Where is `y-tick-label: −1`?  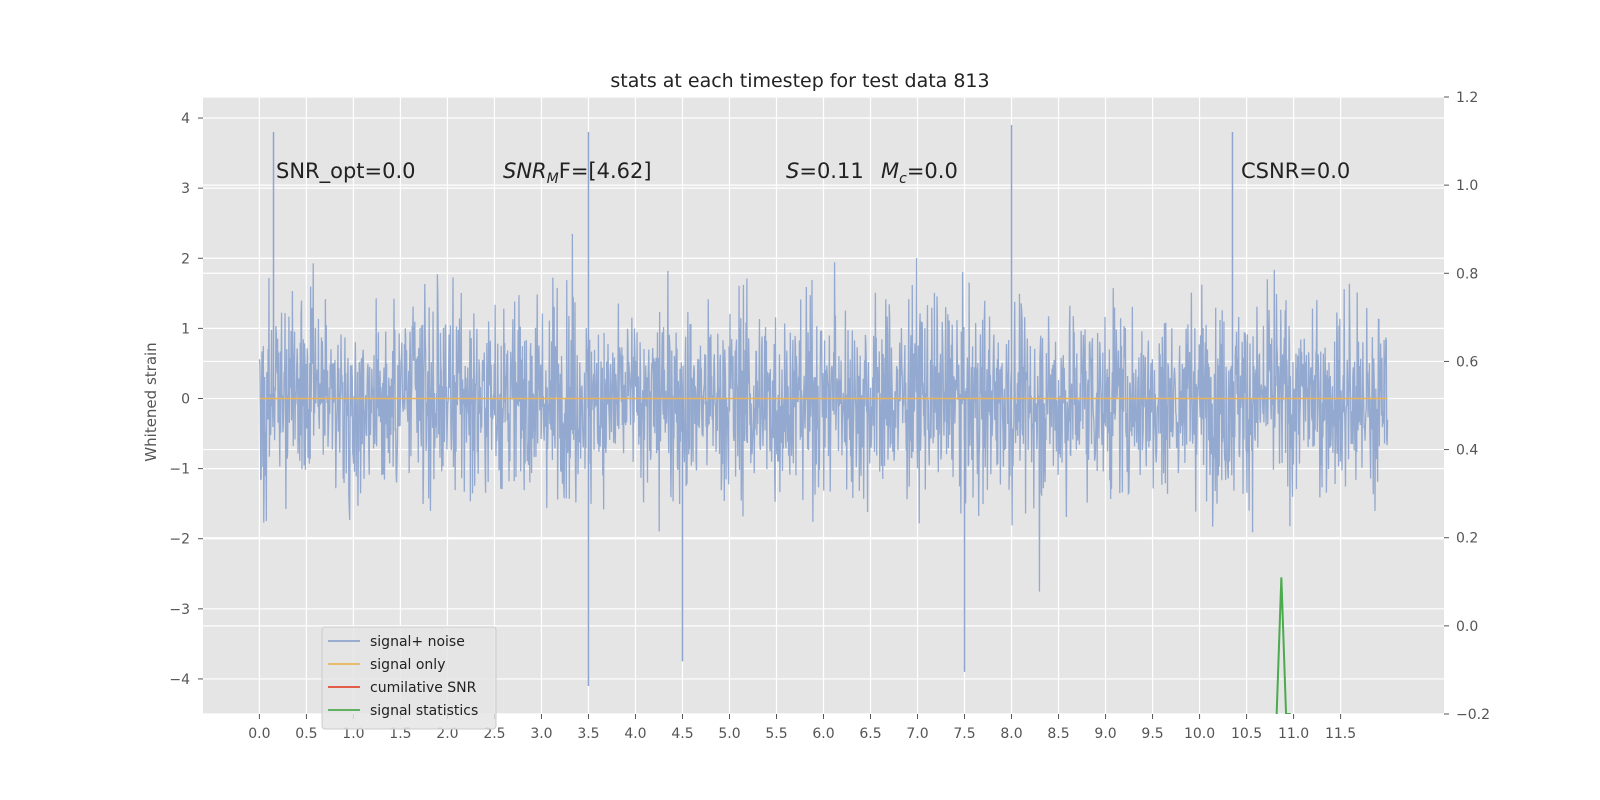 y-tick-label: −1 is located at coordinates (179, 470).